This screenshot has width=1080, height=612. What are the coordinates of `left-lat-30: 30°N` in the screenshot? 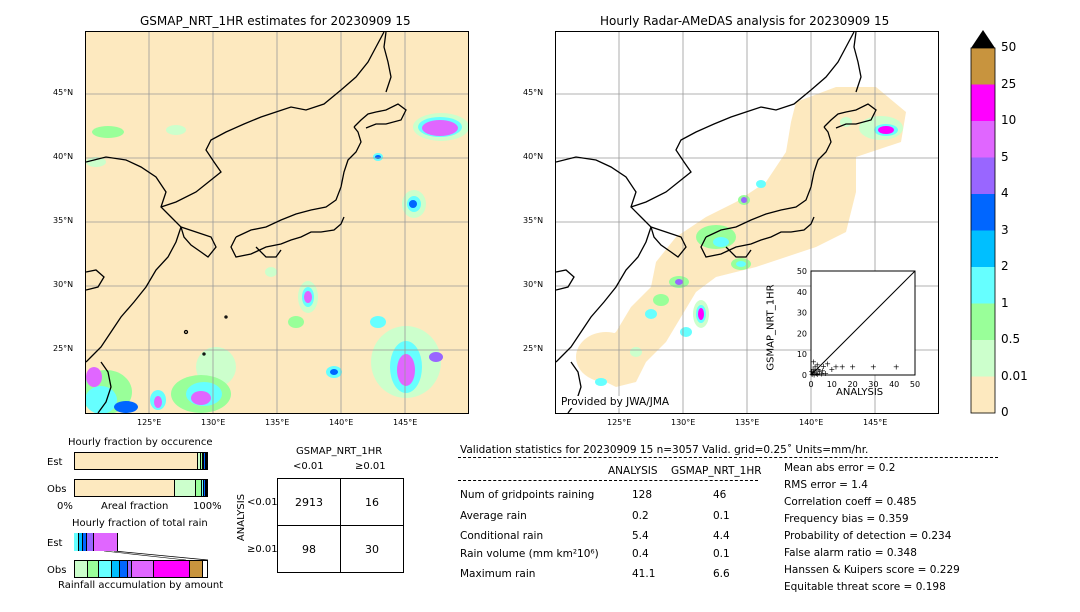 It's located at (63, 284).